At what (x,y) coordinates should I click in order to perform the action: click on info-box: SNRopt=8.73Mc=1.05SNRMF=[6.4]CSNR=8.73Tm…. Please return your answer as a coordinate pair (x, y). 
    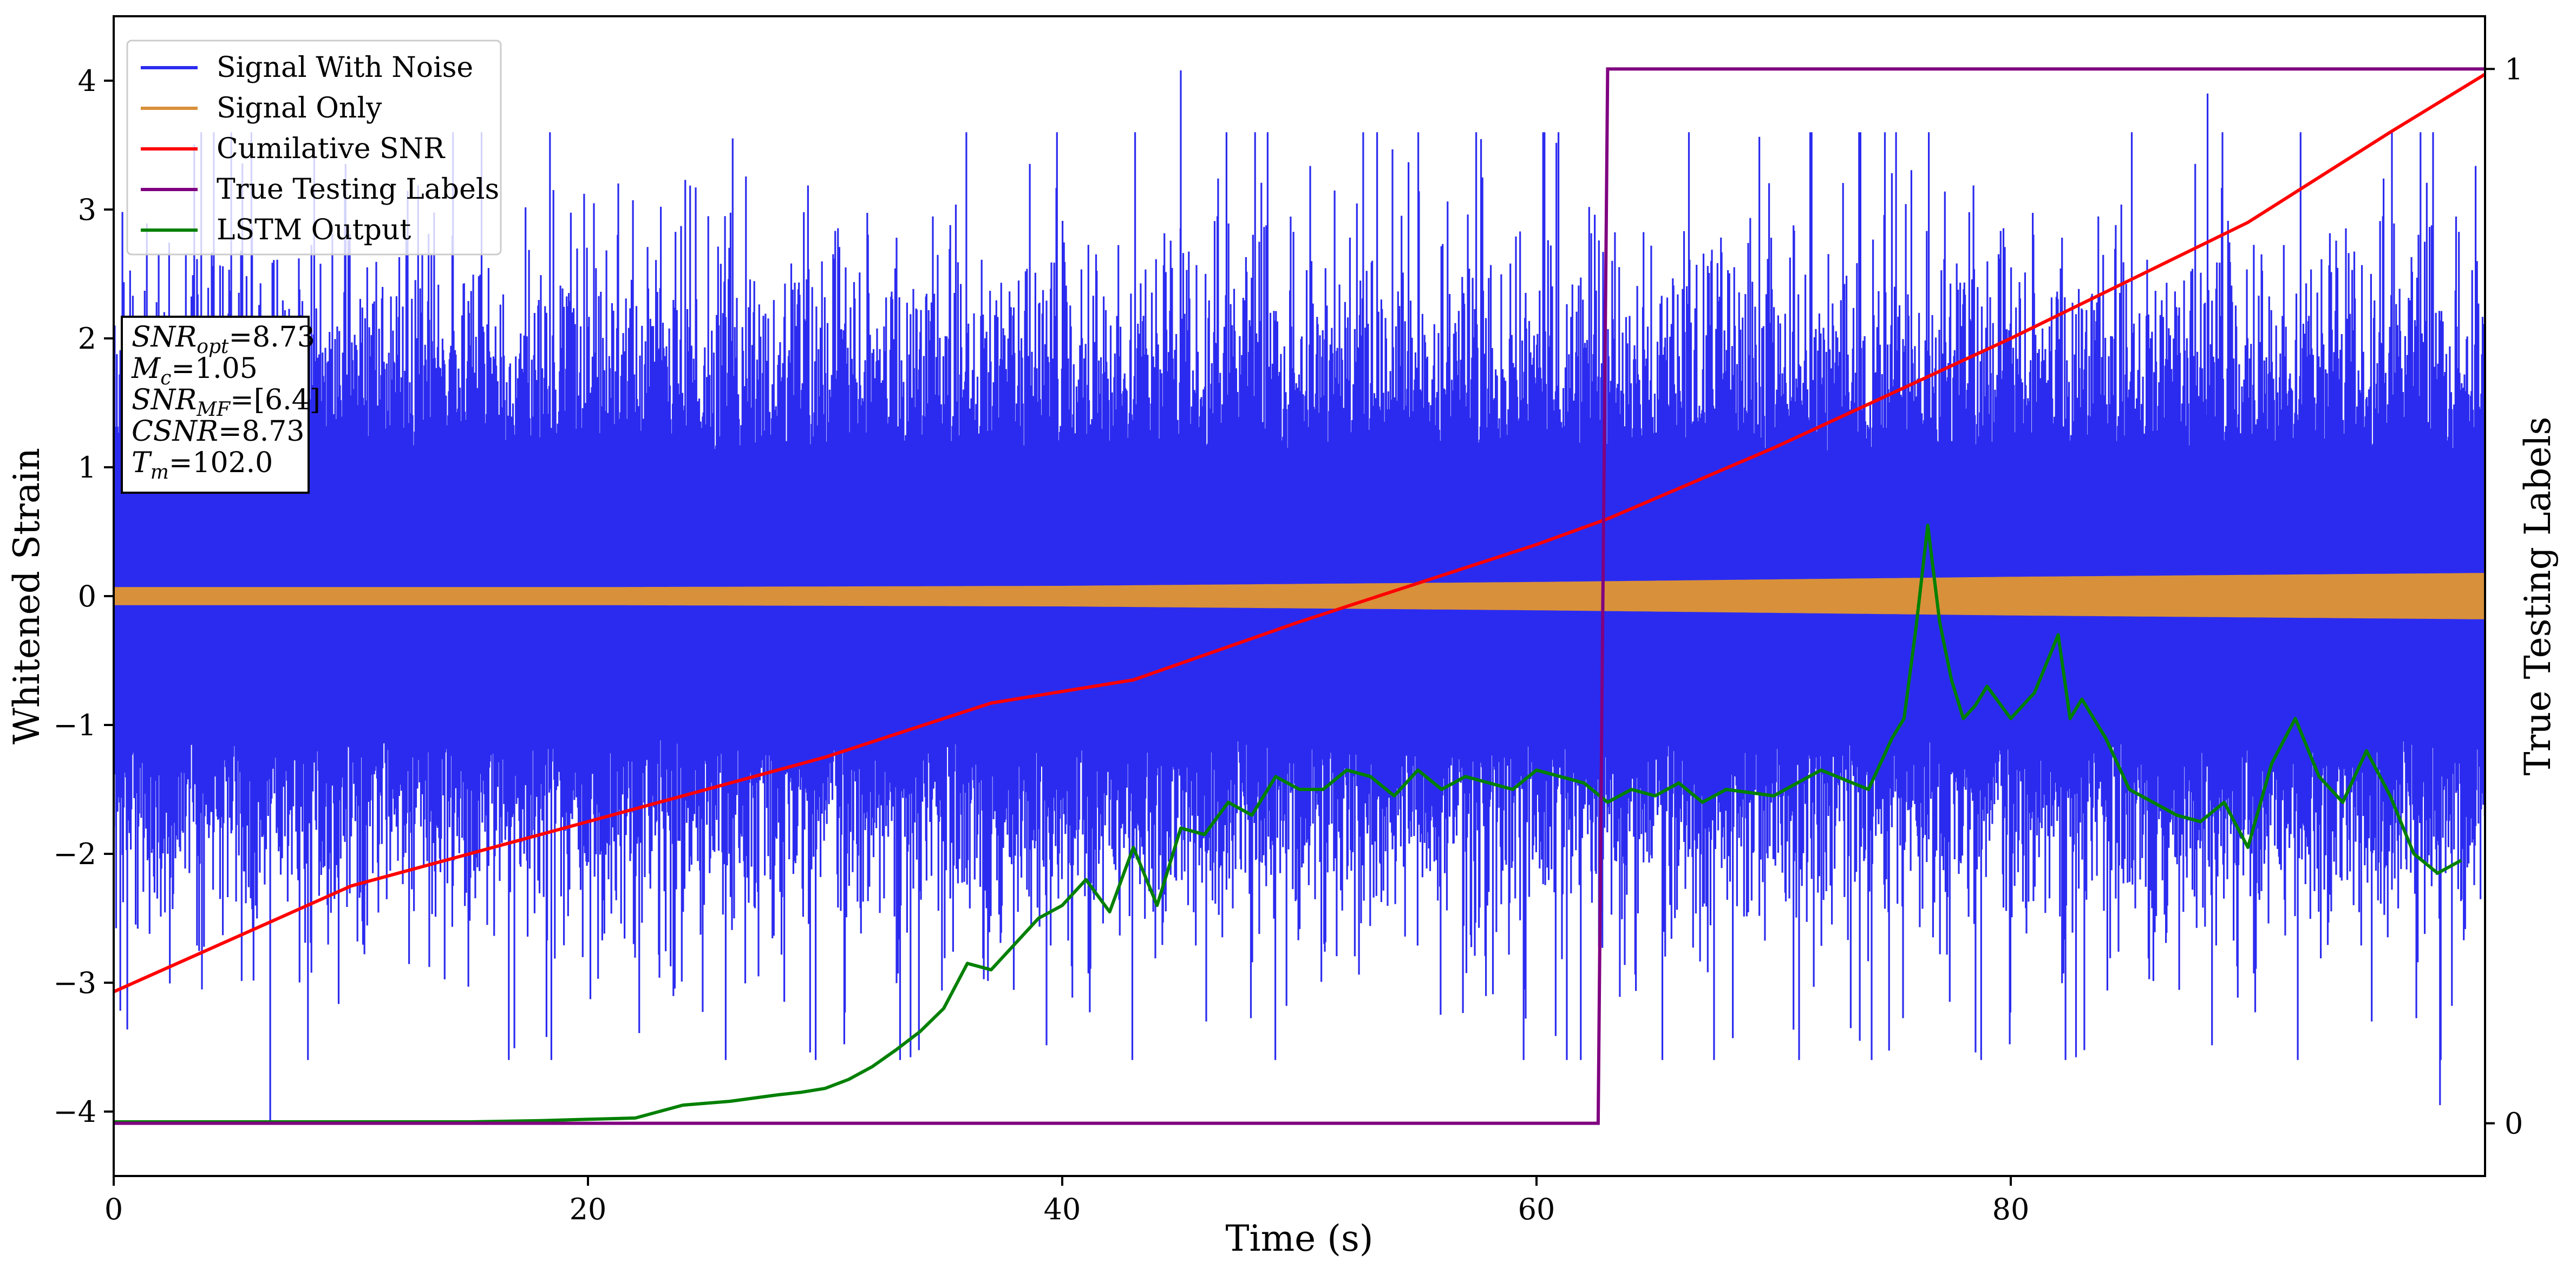
    Looking at the image, I should click on (221, 405).